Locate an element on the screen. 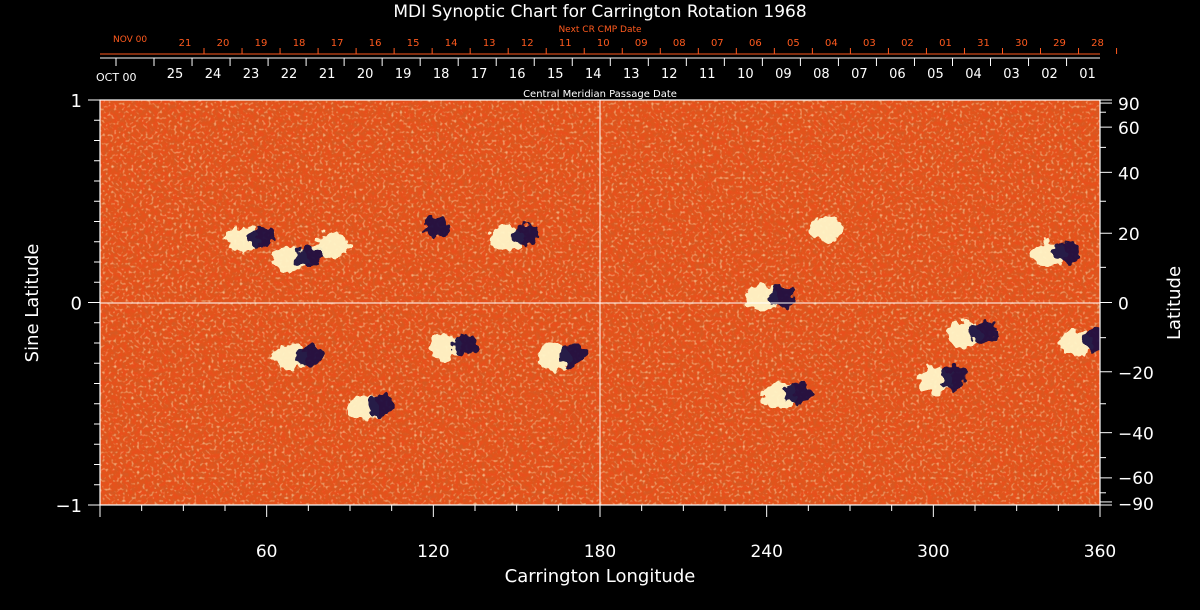  next-cr-date-label: 02 is located at coordinates (907, 43).